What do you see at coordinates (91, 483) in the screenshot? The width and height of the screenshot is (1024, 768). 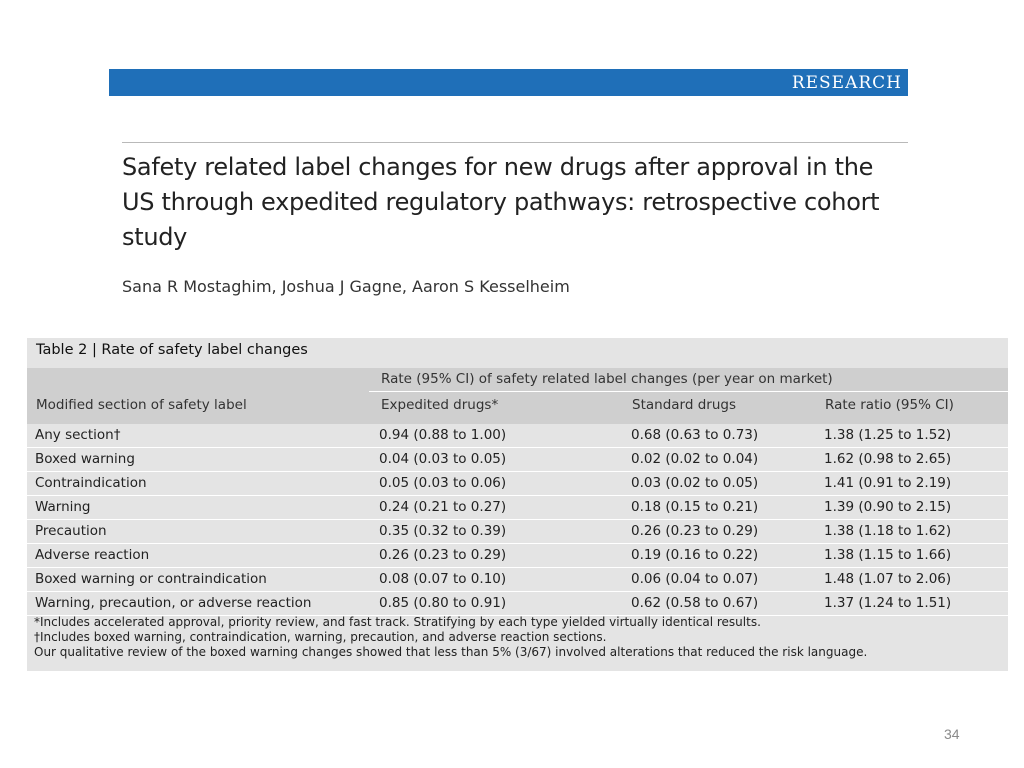 I see `row-label: Contraindication` at bounding box center [91, 483].